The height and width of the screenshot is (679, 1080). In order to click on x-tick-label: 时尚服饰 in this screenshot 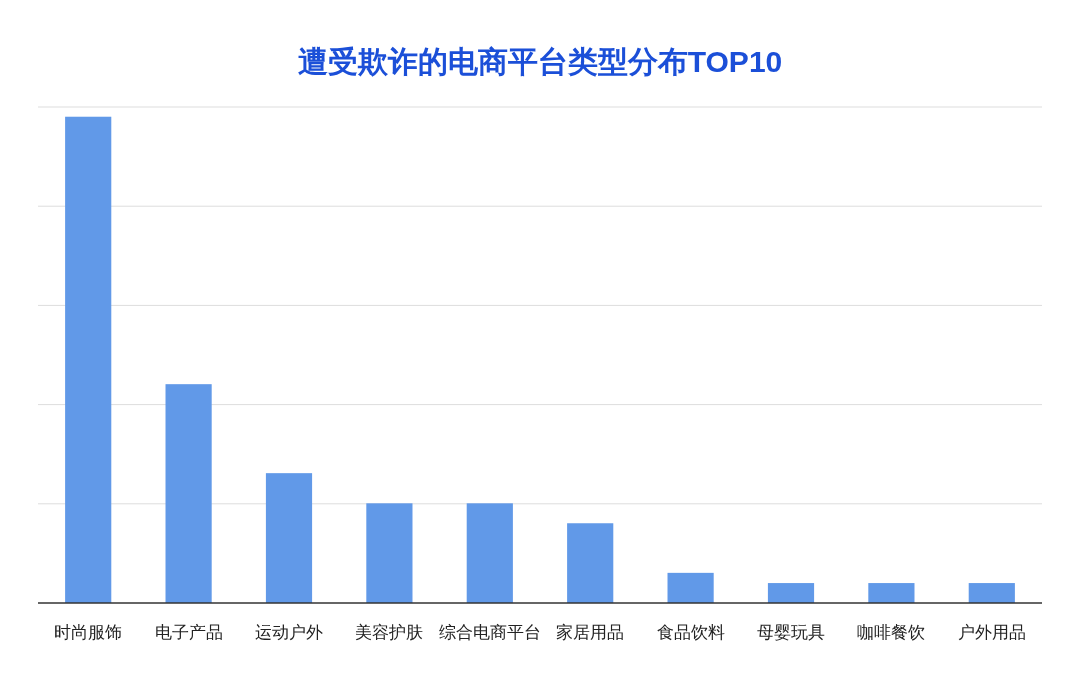, I will do `click(88, 632)`.